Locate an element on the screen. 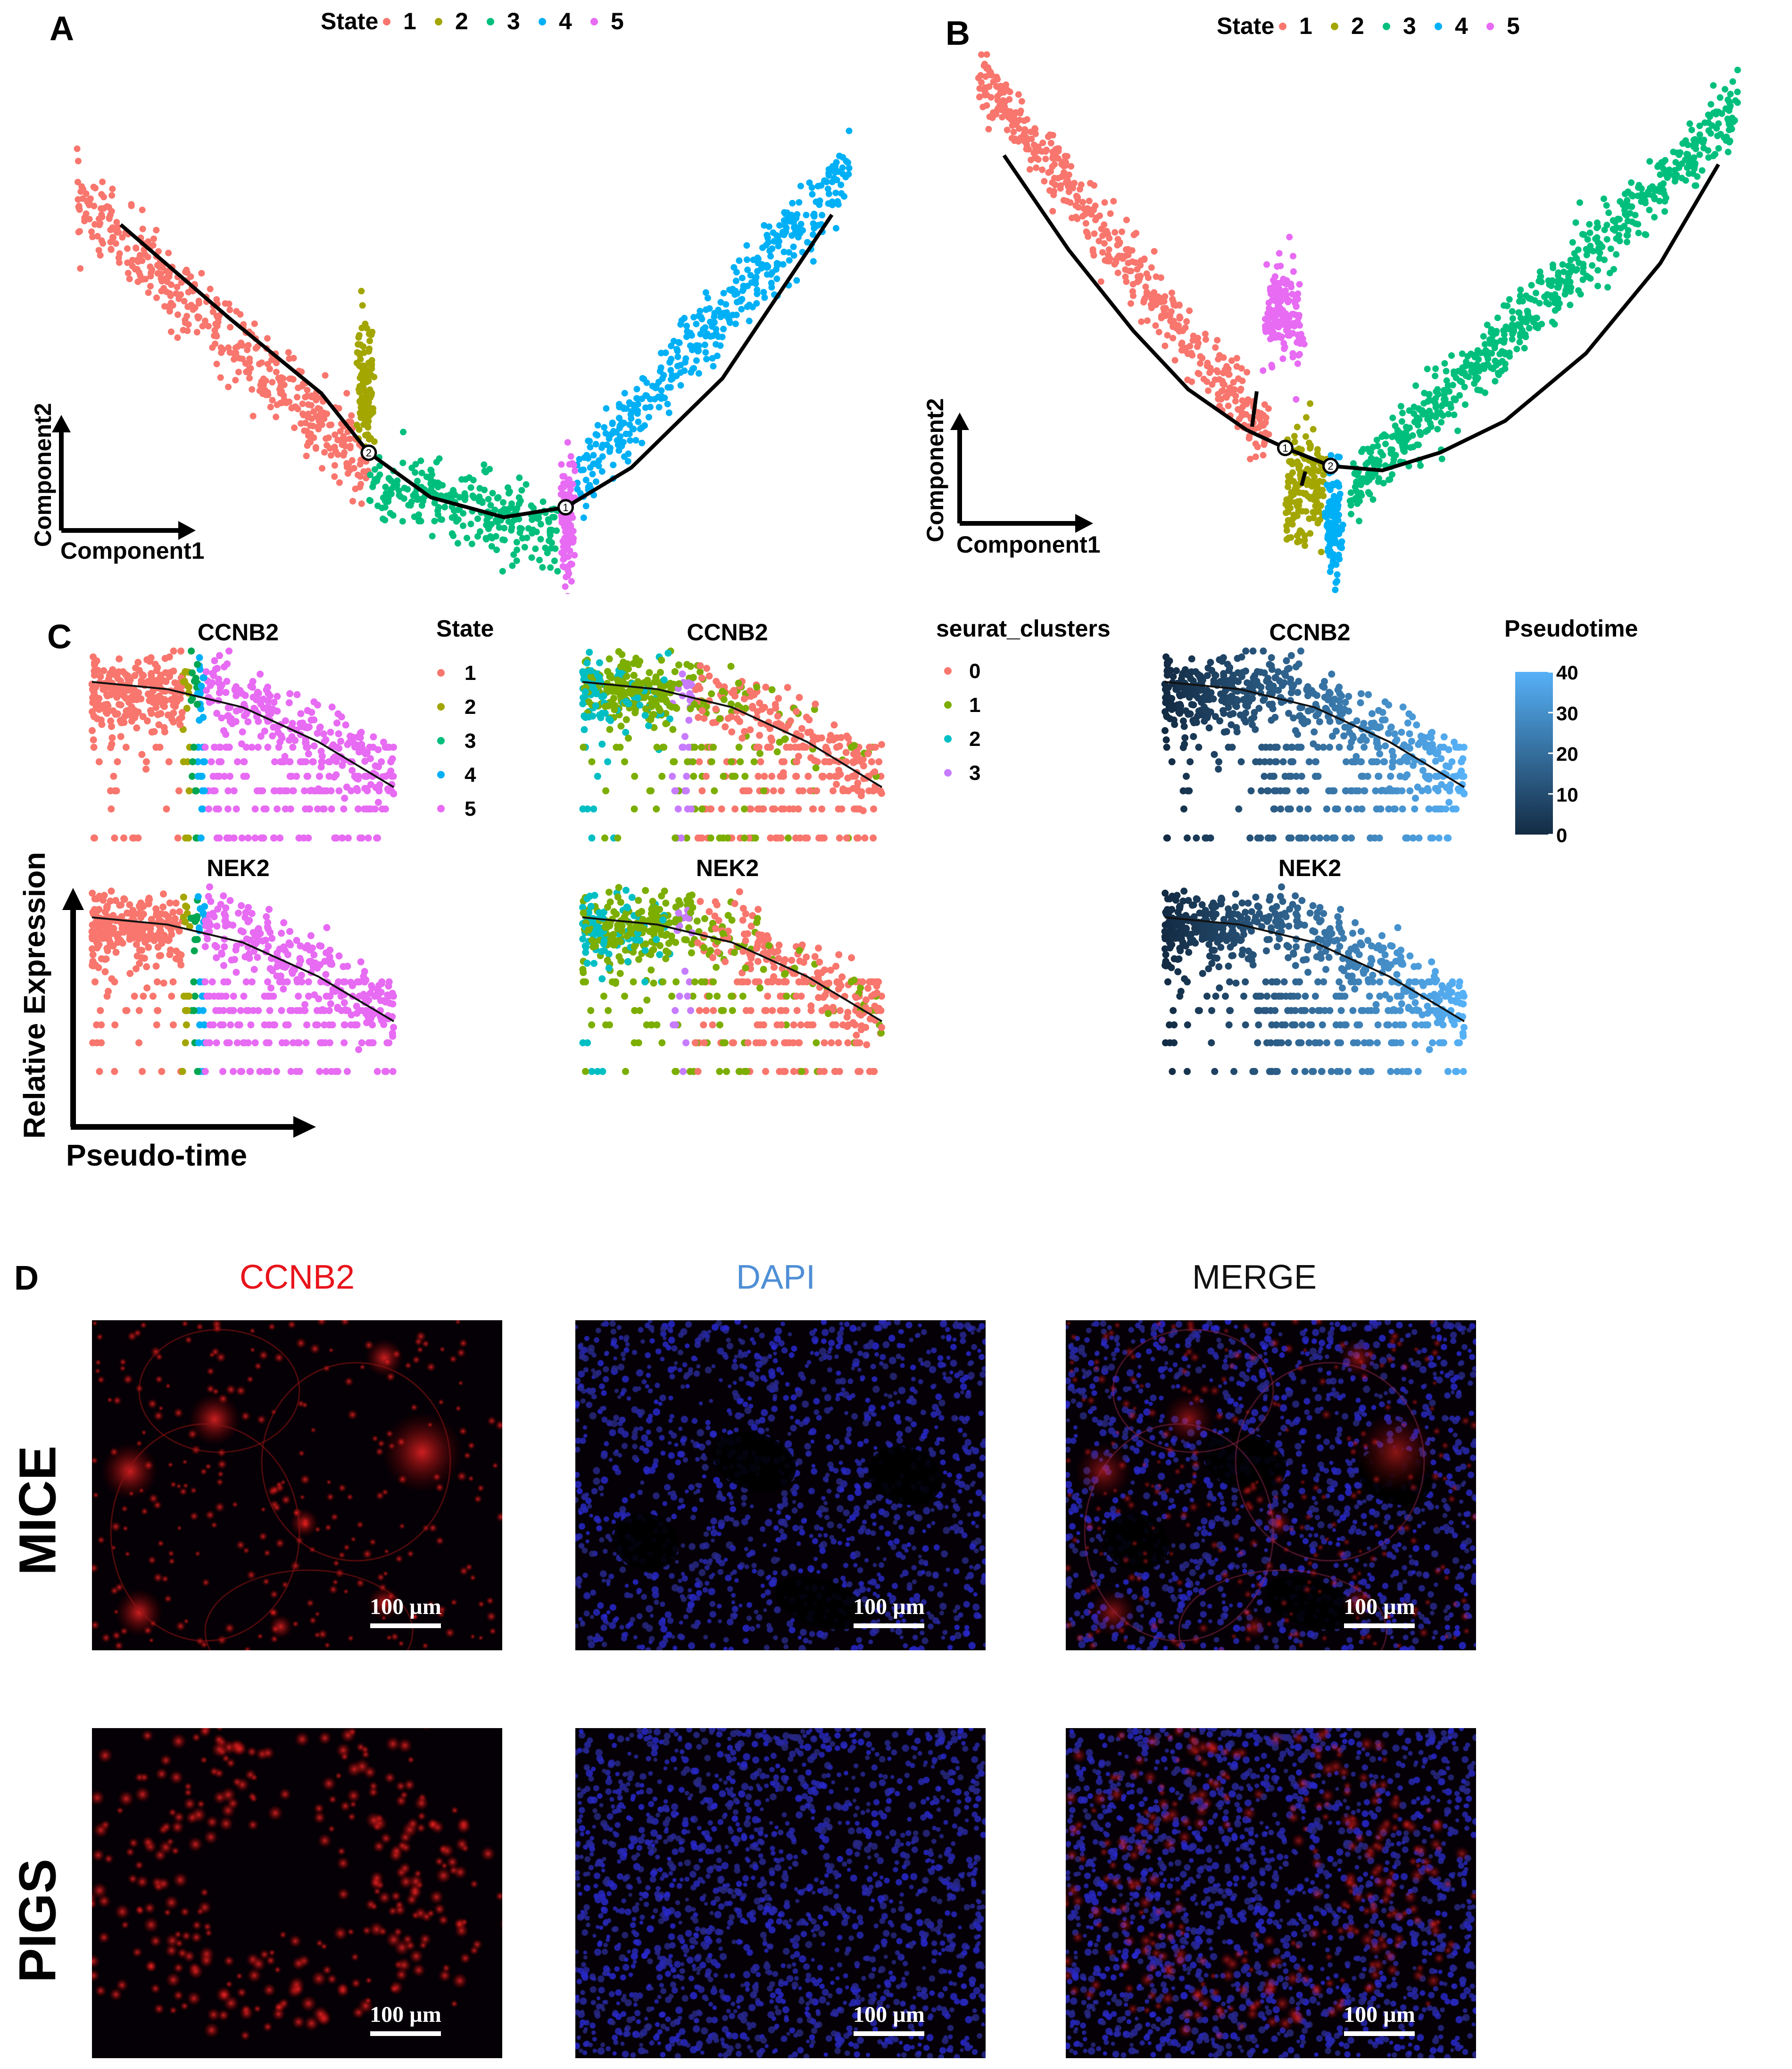 The height and width of the screenshot is (2069, 1792). panel-a-branch-point is located at coordinates (368, 452).